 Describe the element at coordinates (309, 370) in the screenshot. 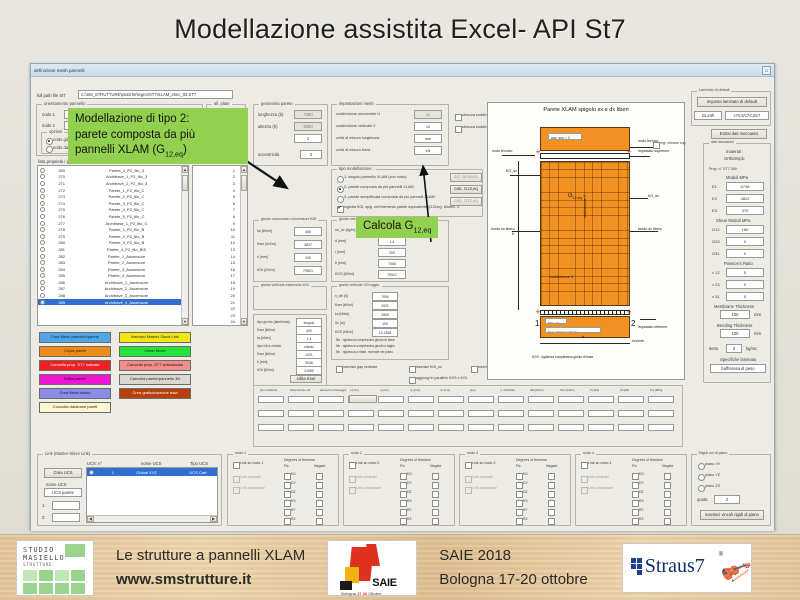

I see `field-input: 21960` at that location.